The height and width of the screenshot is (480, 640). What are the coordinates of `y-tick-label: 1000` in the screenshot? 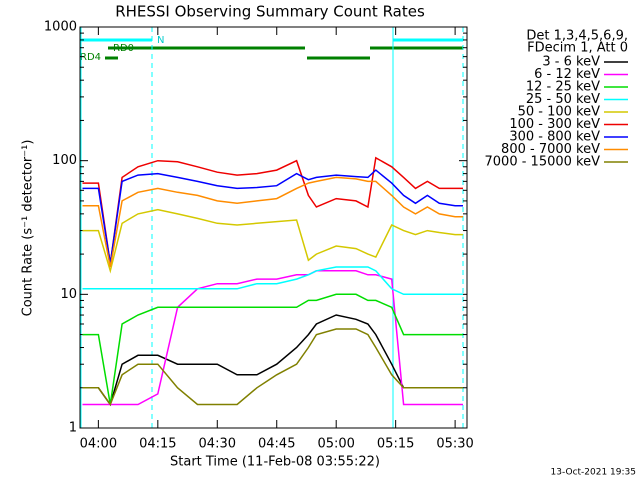 It's located at (60, 27).